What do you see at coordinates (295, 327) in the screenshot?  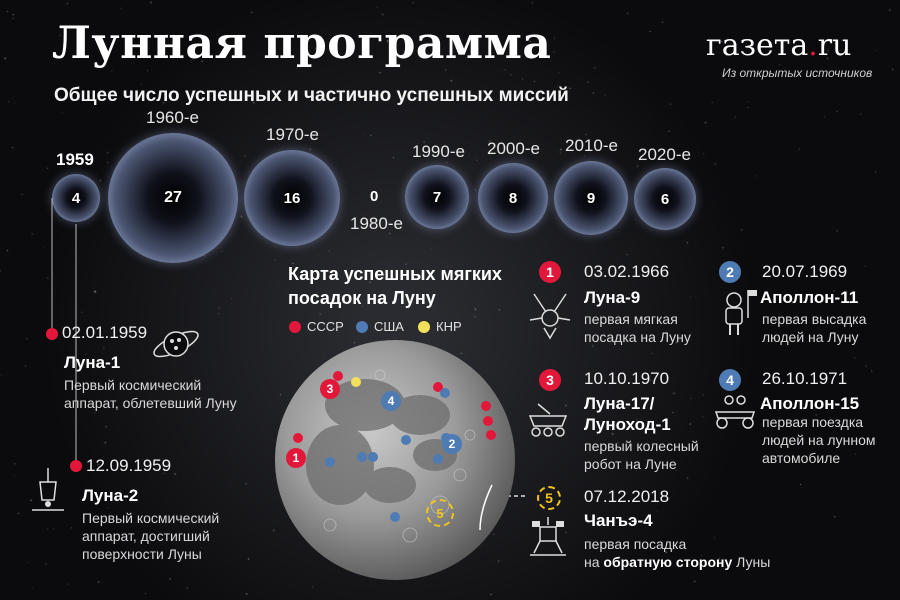 I see `legend-dot-ussr` at bounding box center [295, 327].